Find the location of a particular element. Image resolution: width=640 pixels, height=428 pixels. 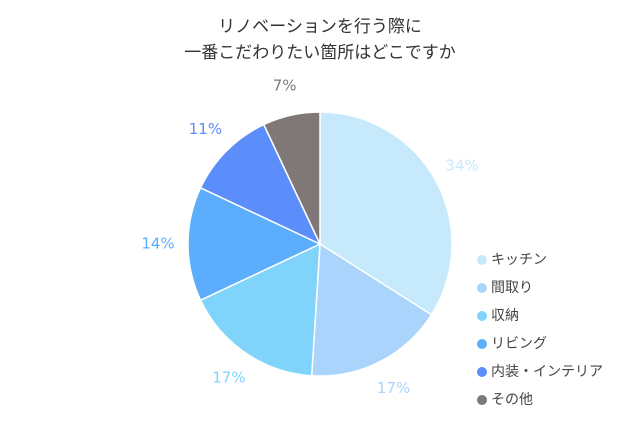

data-label: 11% is located at coordinates (205, 129).